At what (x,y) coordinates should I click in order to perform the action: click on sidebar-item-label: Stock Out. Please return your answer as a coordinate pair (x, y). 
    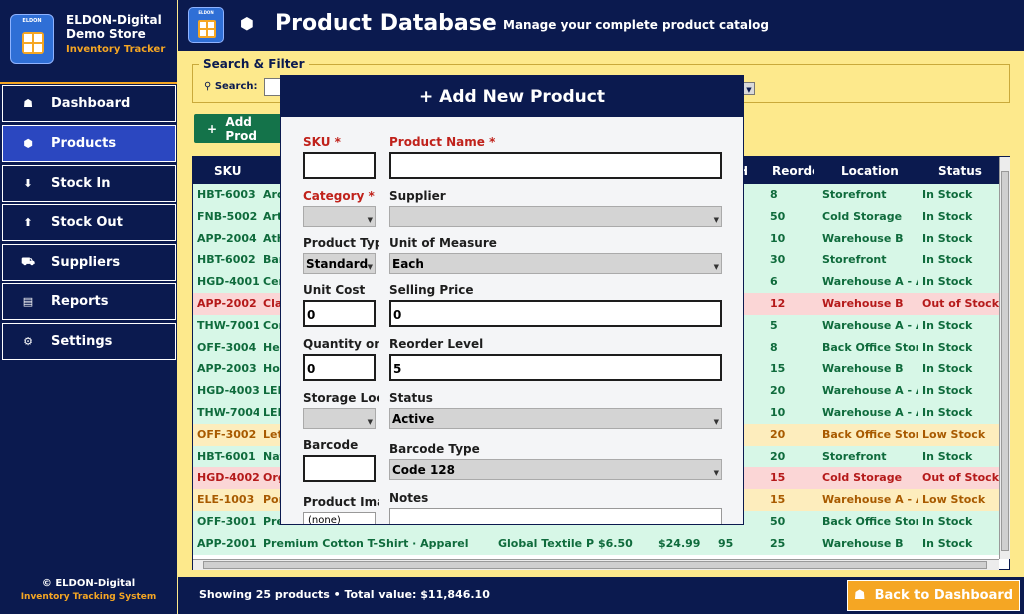
    Looking at the image, I should click on (87, 222).